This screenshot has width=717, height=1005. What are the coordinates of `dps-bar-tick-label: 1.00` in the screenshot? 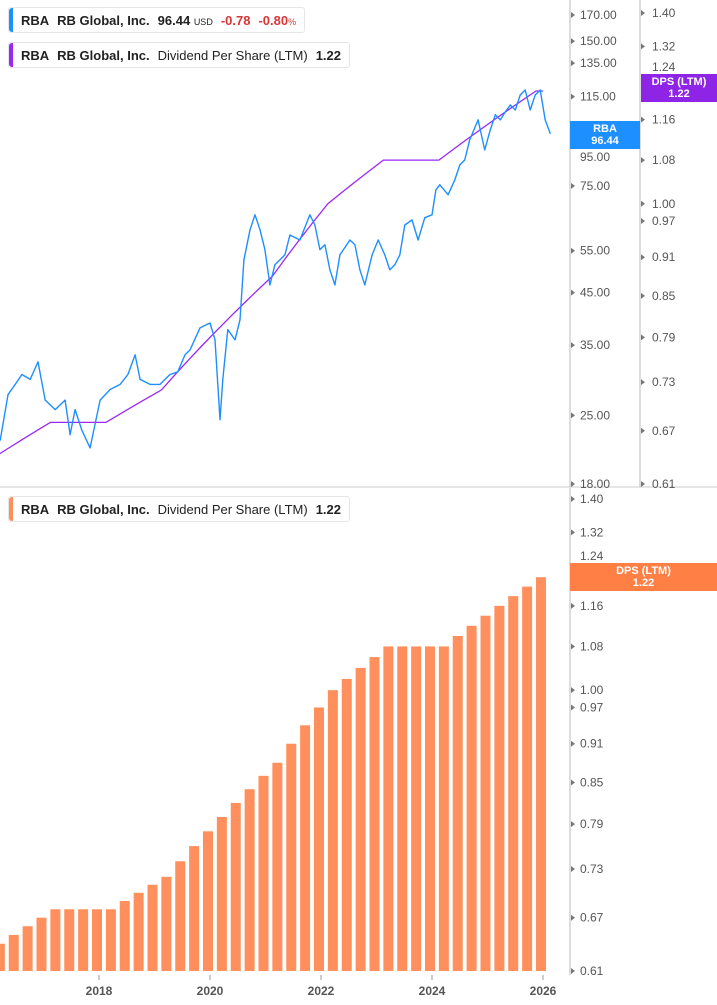 It's located at (592, 690).